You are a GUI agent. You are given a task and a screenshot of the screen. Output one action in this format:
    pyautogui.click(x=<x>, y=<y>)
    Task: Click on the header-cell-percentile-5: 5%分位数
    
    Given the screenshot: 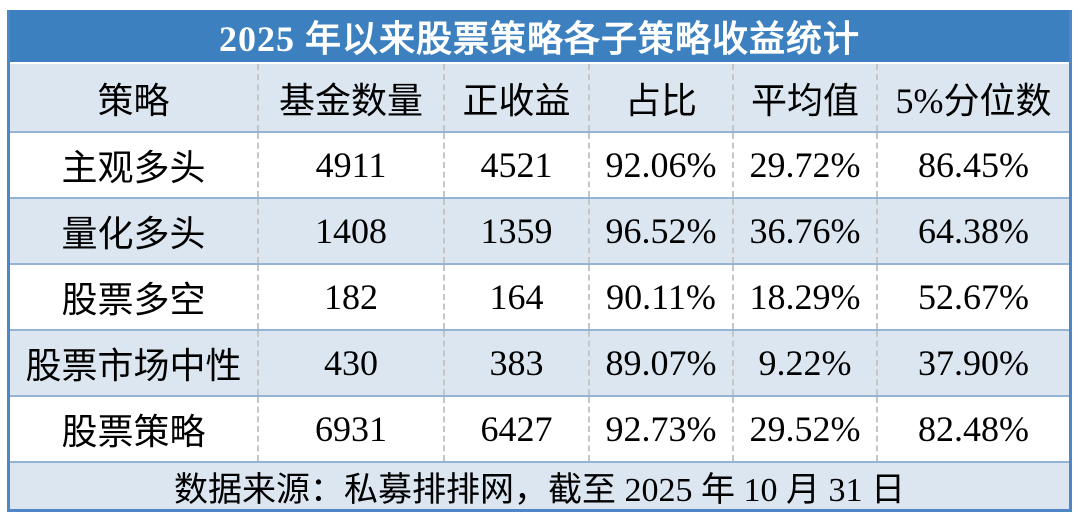 What is the action you would take?
    pyautogui.click(x=972, y=97)
    